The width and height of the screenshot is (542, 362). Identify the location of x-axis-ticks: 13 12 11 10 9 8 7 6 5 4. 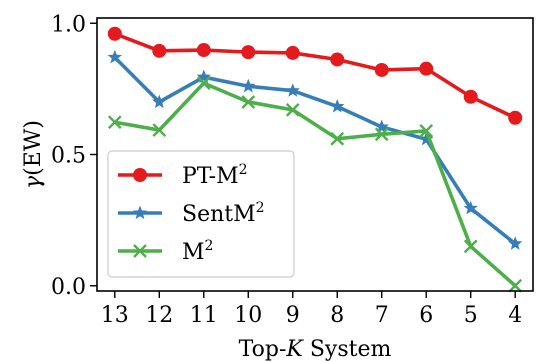
(311, 309).